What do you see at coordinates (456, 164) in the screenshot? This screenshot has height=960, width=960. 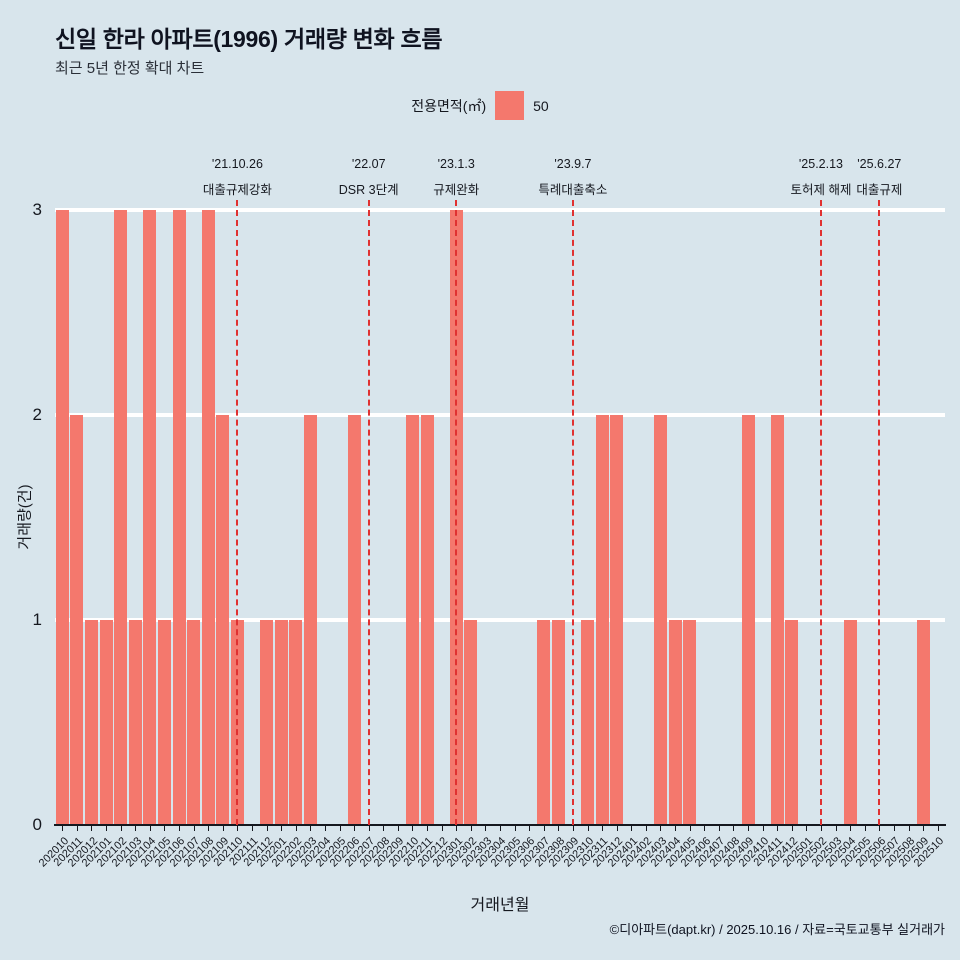 I see `annotation-date-202301: '23.1.3` at bounding box center [456, 164].